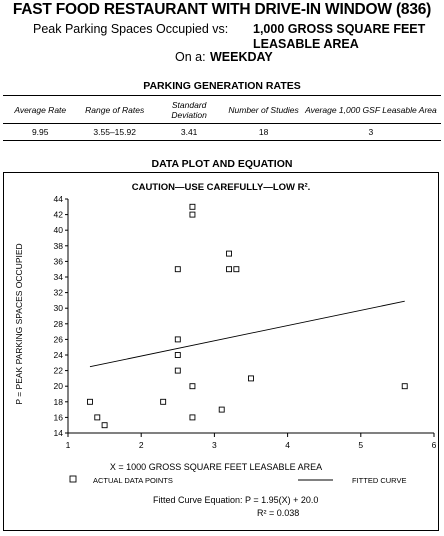 The width and height of the screenshot is (444, 536). I want to click on cell-average-rate: 9.95, so click(40, 132).